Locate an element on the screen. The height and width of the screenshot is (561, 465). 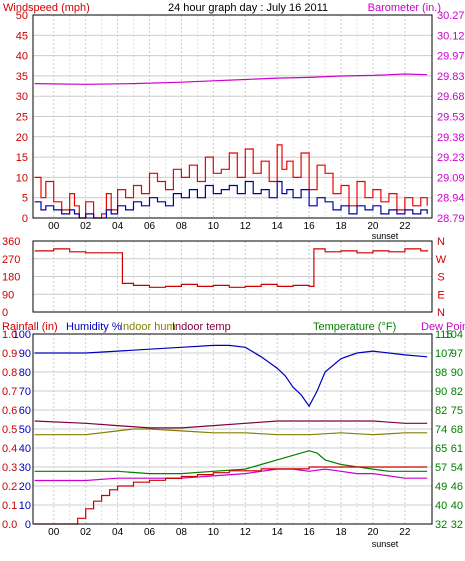
panel1-xtick-08: 08 is located at coordinates (182, 226).